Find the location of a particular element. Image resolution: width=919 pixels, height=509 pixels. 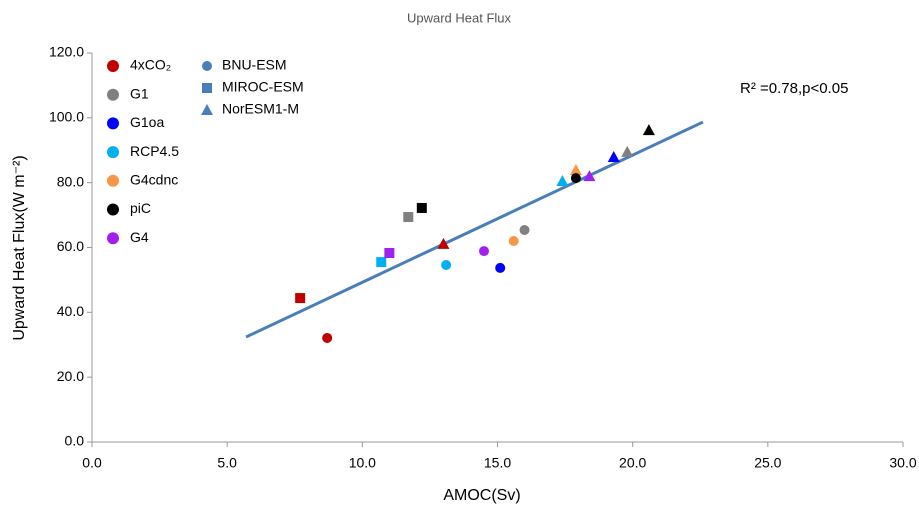

x-tick-label: 30.0 is located at coordinates (902, 463).